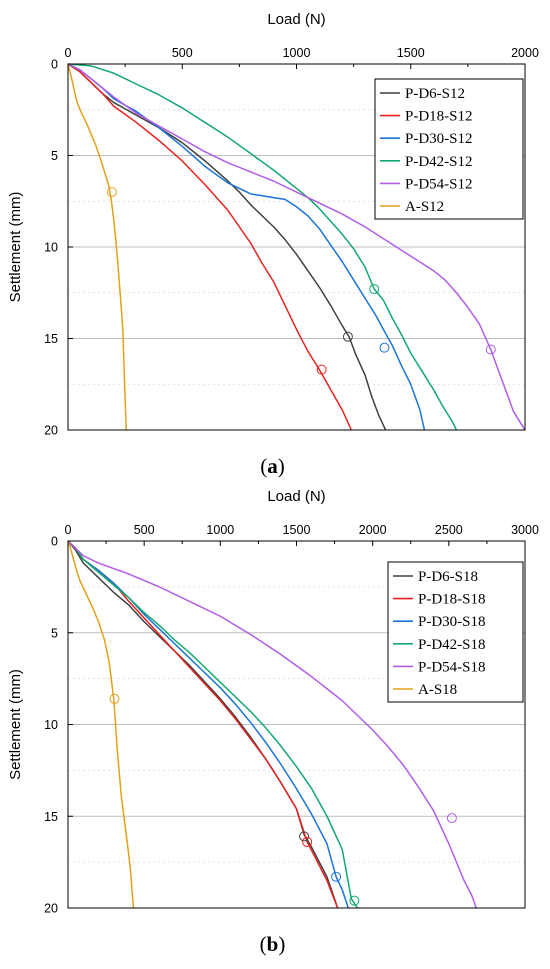  I want to click on marker-a-s18, so click(114, 698).